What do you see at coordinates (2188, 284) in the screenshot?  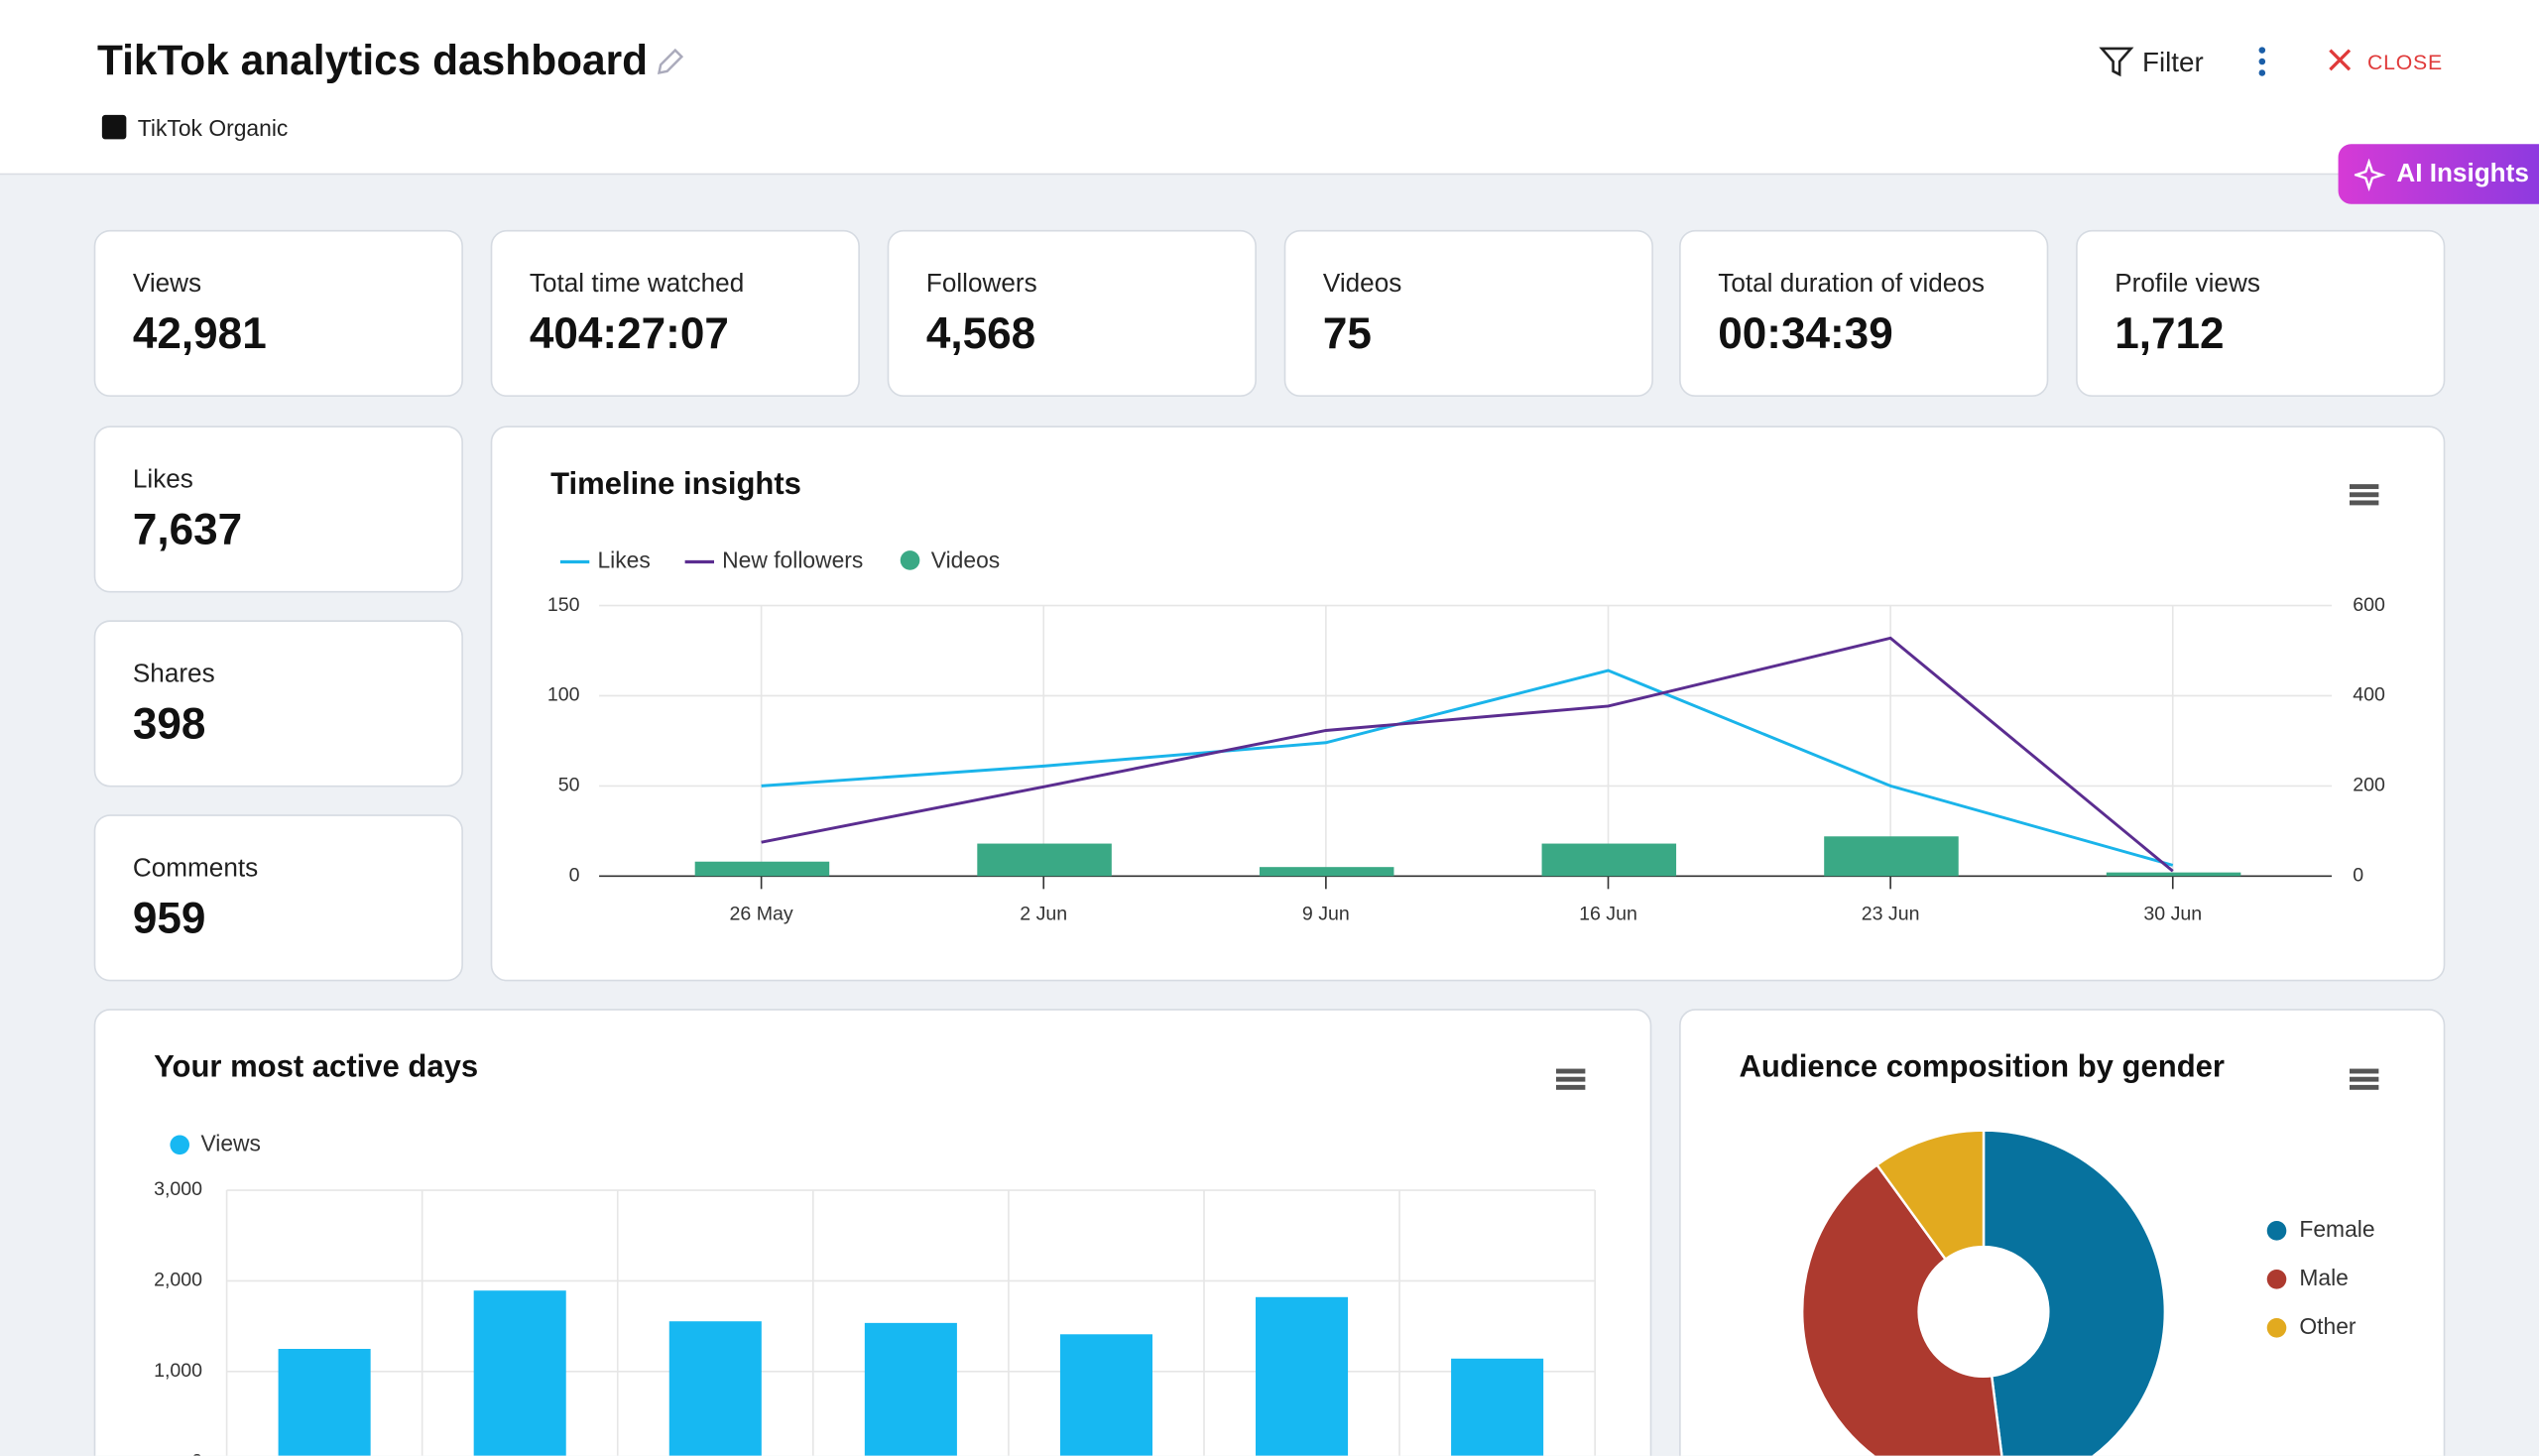 I see `kpi-label: Profile views` at bounding box center [2188, 284].